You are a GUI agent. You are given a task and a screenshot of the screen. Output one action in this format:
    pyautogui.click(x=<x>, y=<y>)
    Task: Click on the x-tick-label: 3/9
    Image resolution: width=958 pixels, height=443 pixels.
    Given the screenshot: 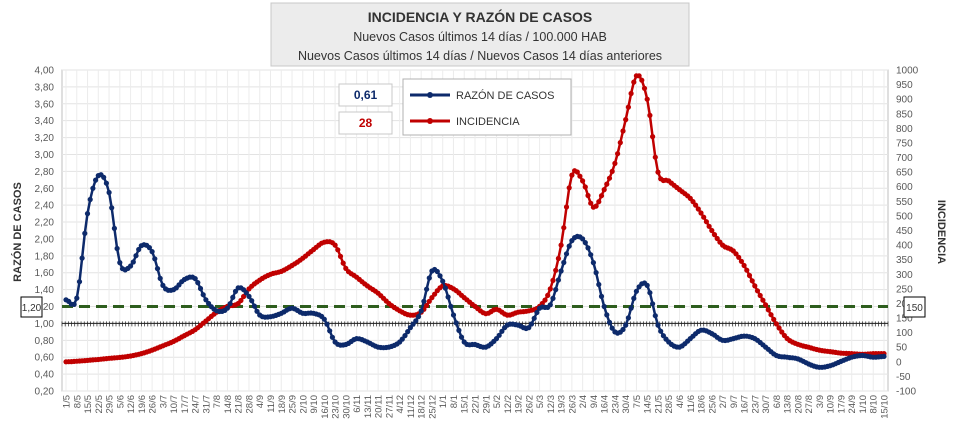 What is the action you would take?
    pyautogui.click(x=820, y=401)
    